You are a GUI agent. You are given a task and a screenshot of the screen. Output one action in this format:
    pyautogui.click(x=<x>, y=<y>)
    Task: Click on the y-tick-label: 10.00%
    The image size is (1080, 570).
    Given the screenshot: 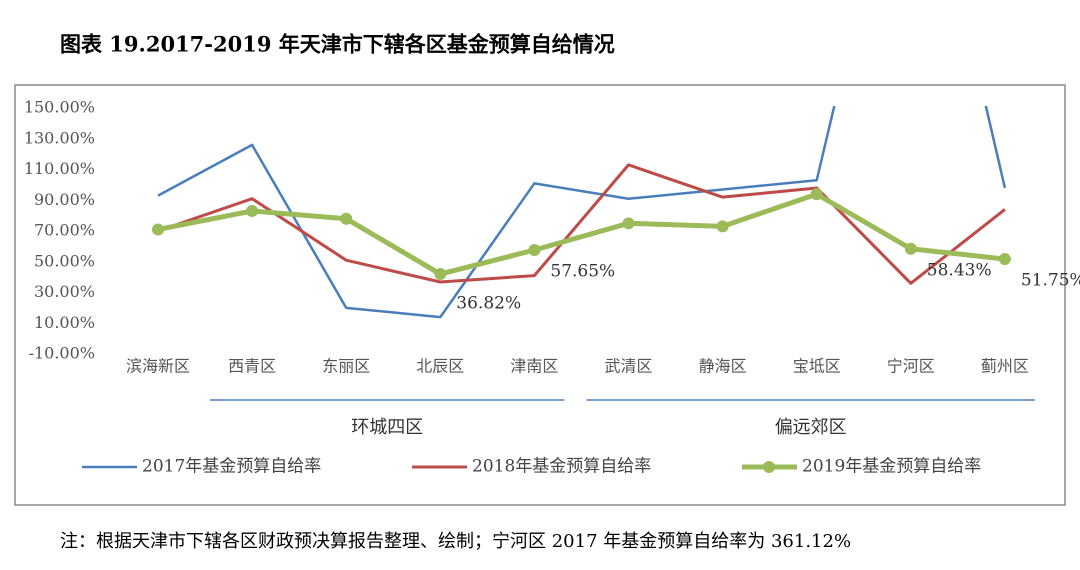 What is the action you would take?
    pyautogui.click(x=64, y=322)
    